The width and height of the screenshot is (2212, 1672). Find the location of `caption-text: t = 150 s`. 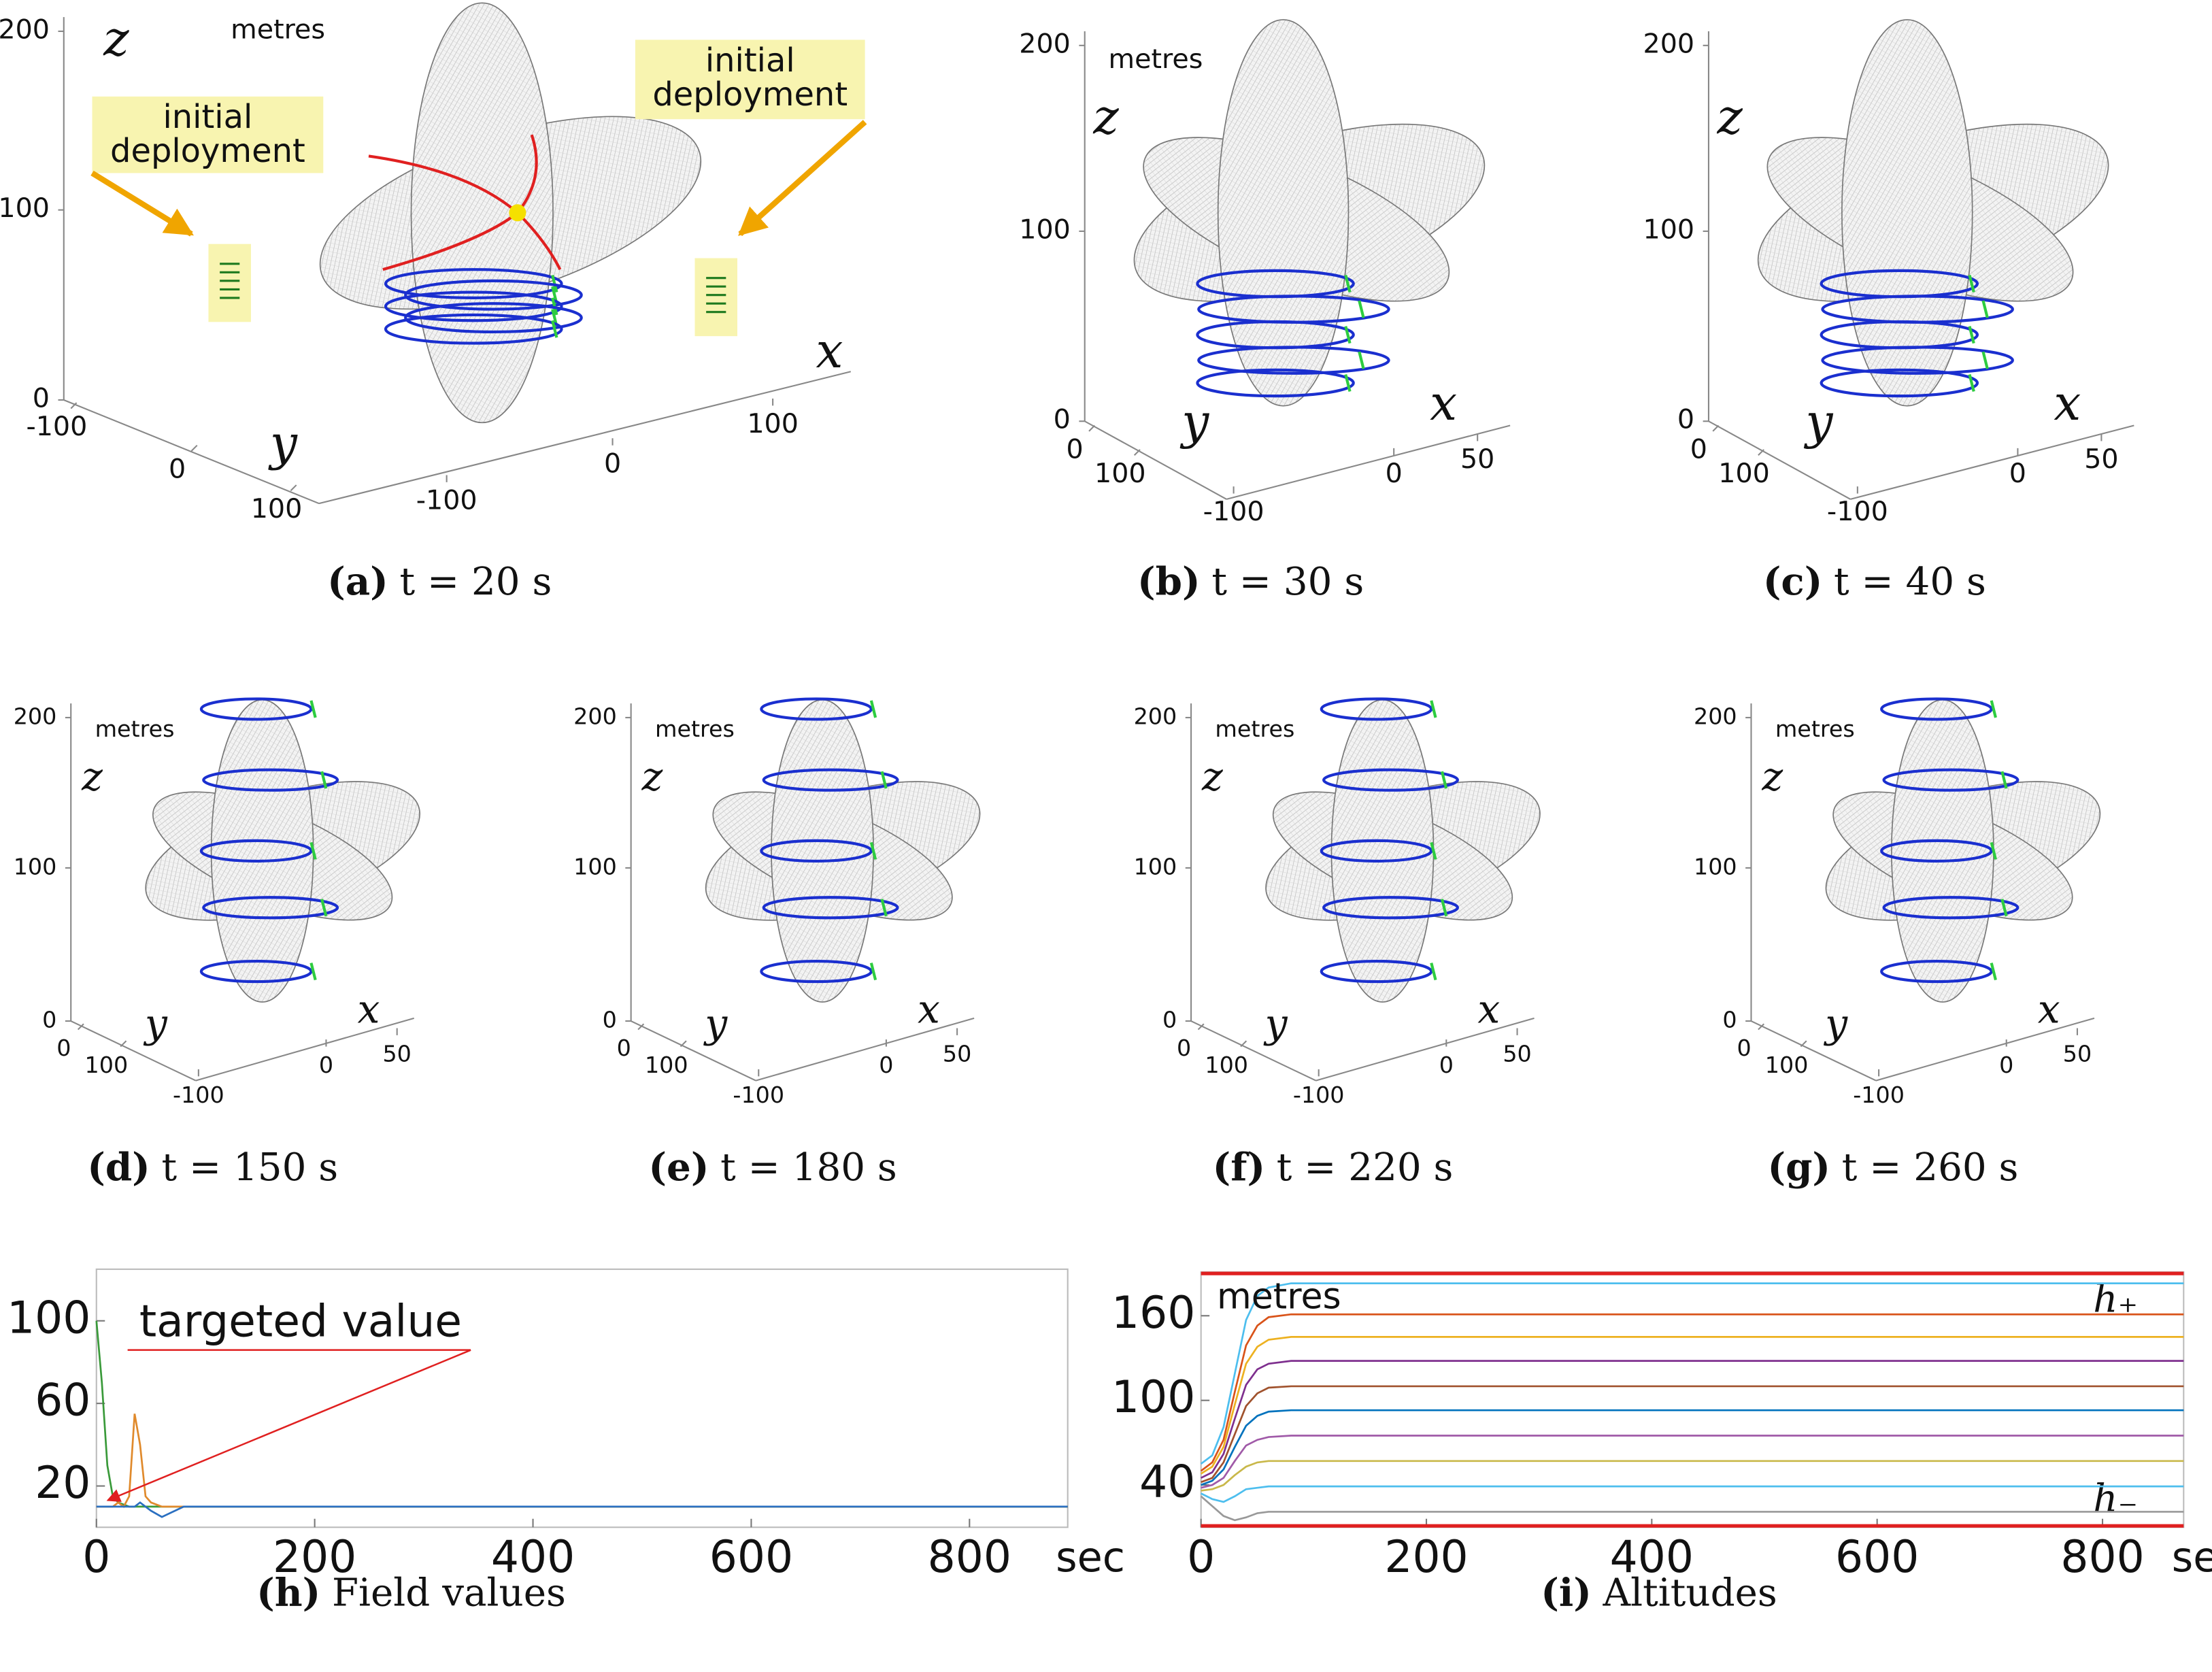

caption-text: t = 150 s is located at coordinates (249, 1167).